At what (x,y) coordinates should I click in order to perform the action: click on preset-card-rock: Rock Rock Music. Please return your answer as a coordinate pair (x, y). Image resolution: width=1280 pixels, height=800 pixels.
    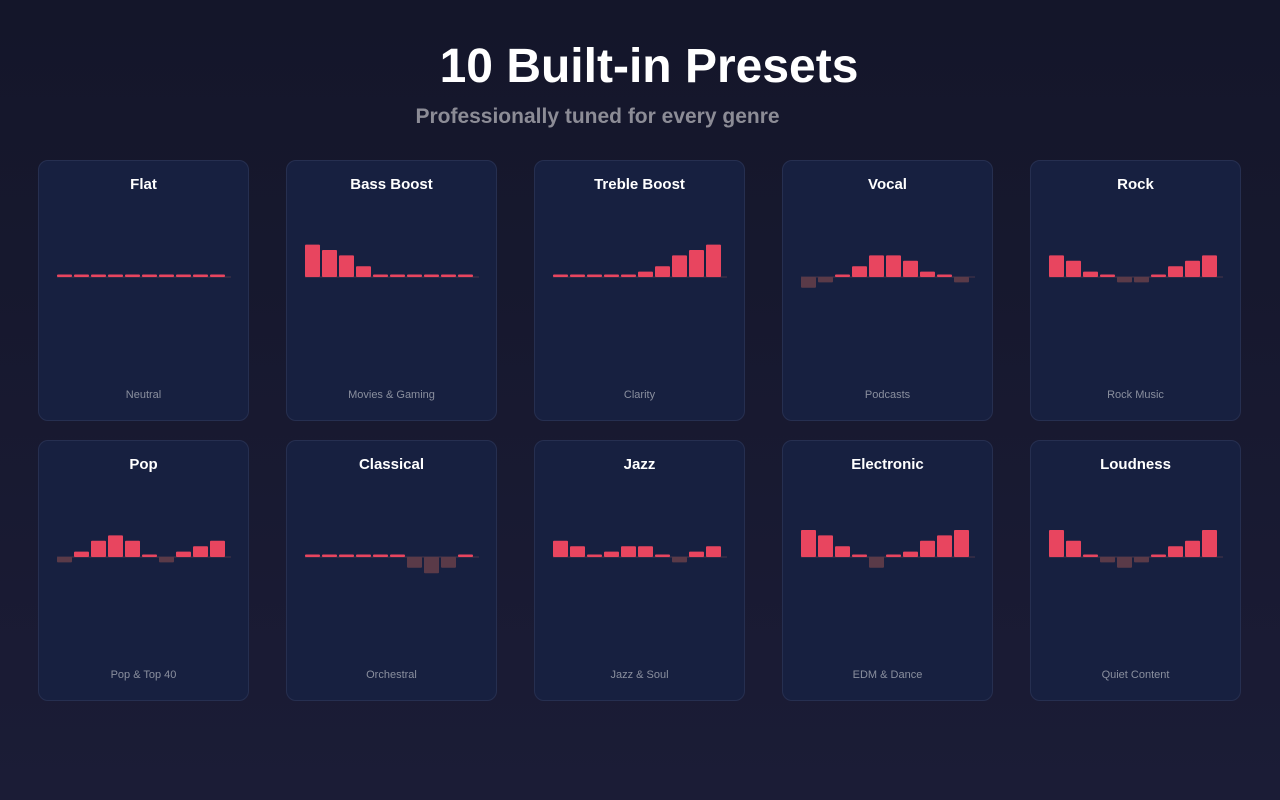
    Looking at the image, I should click on (1135, 290).